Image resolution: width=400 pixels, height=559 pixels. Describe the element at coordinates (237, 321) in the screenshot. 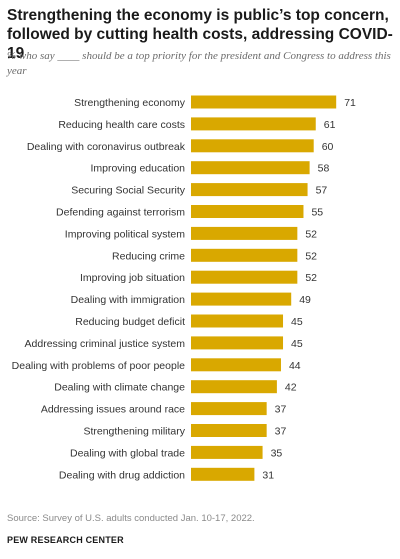

I see `bar-reducing-budget-deficit` at that location.